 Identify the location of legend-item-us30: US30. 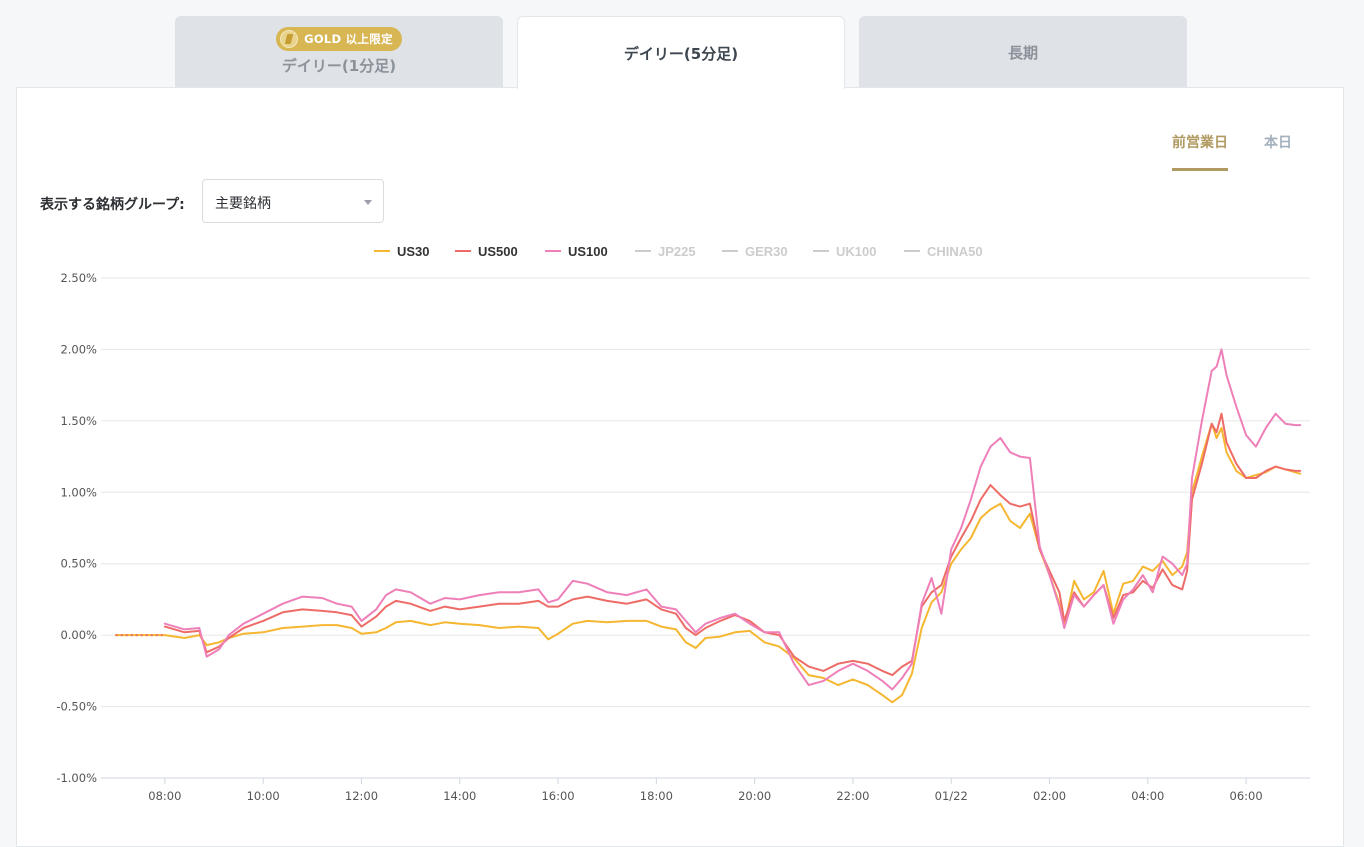
(413, 251).